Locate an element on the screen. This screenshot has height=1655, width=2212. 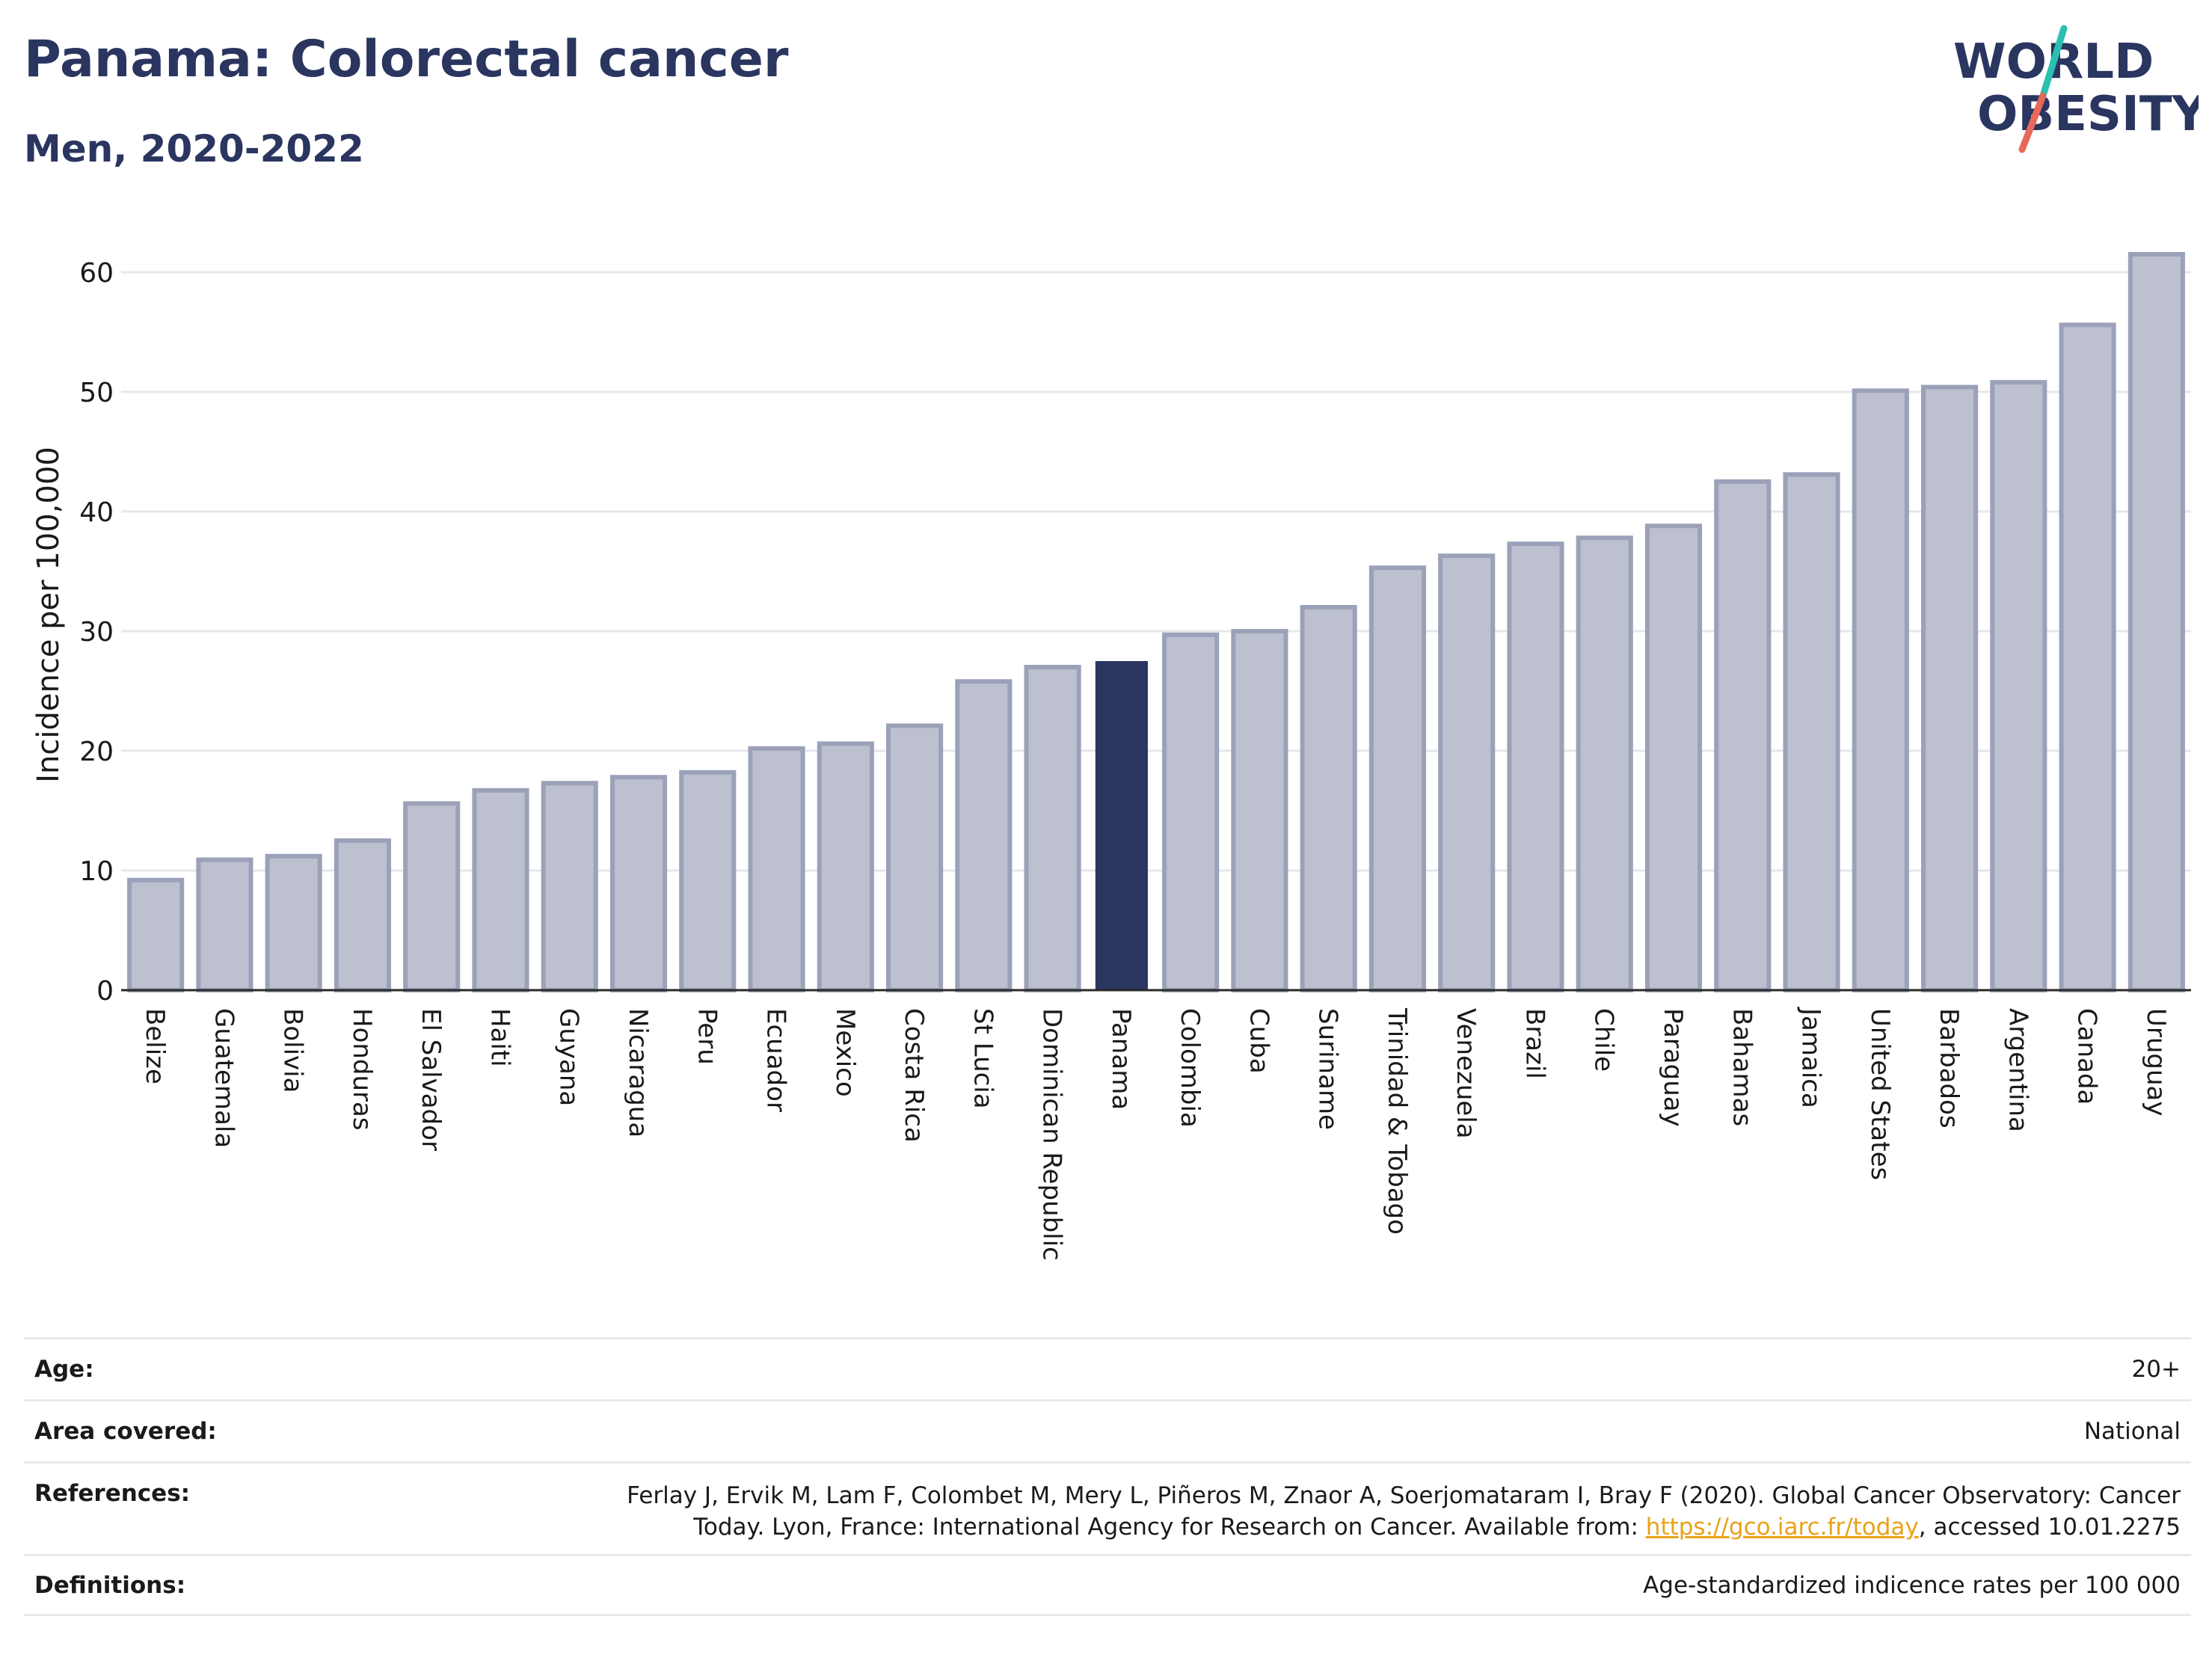
x-tick-label: Costa Rica is located at coordinates (914, 1075).